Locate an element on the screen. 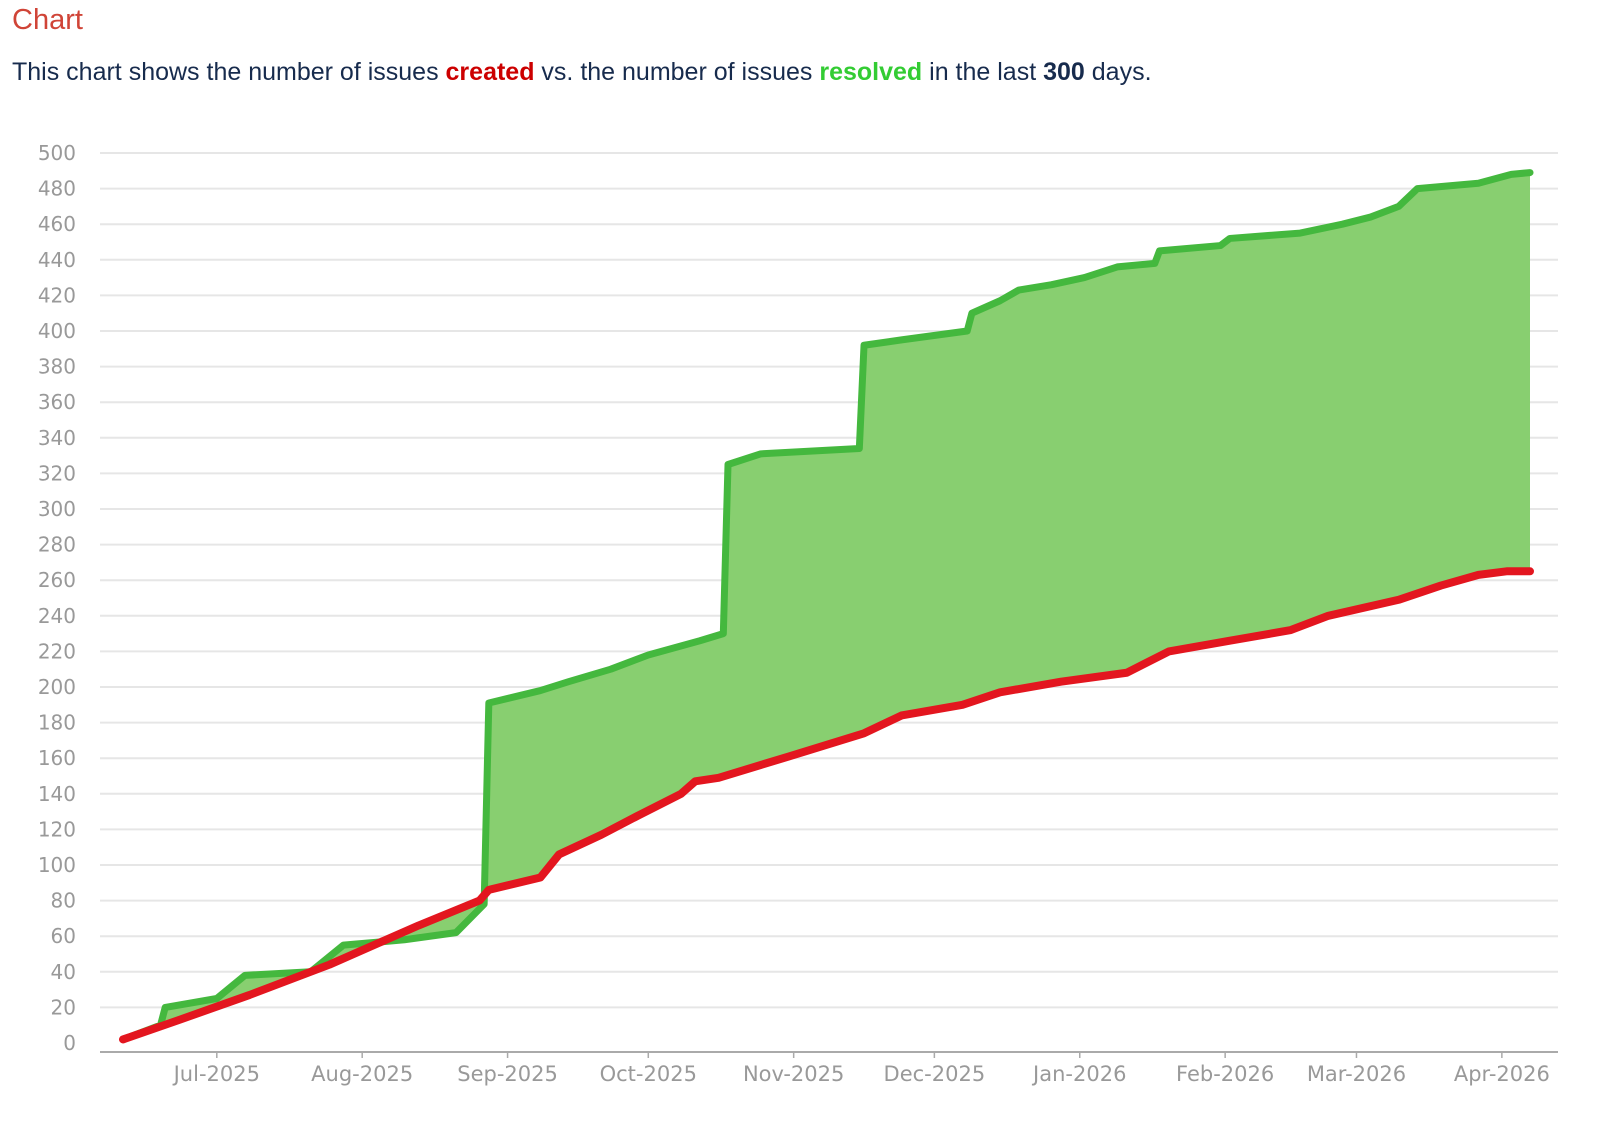 Image resolution: width=1598 pixels, height=1134 pixels. page-title: Chart is located at coordinates (47, 20).